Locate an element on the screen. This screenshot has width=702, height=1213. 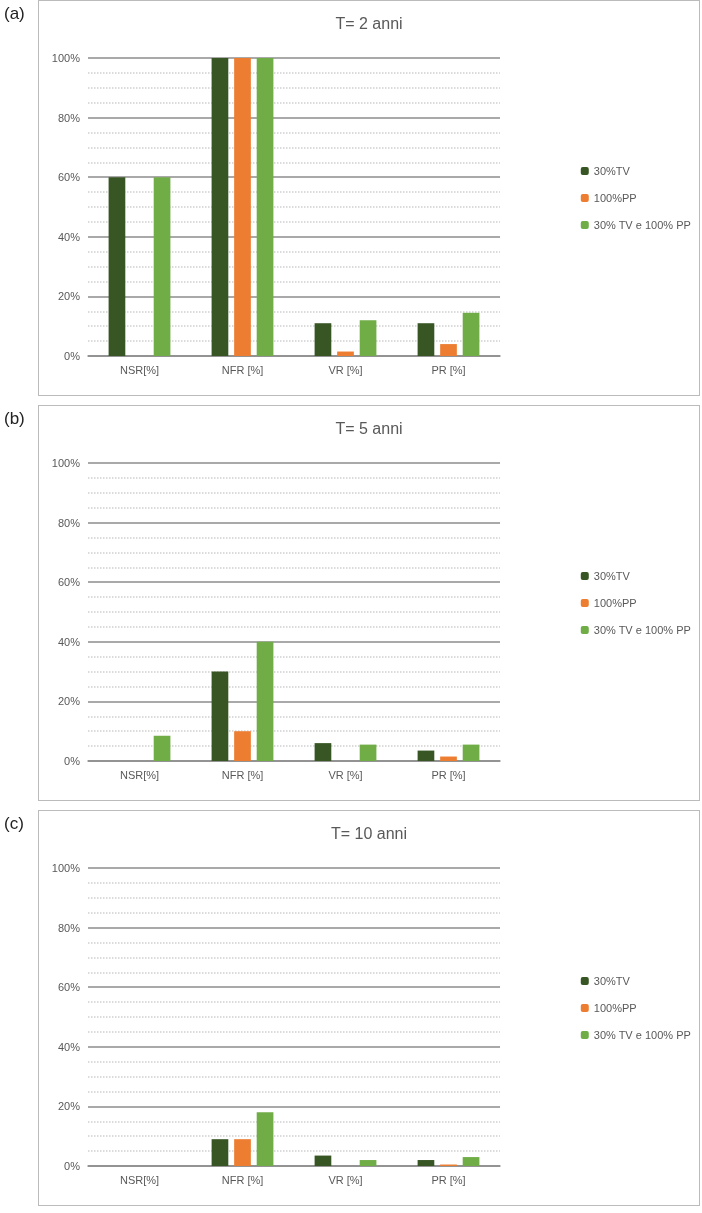
text: (b) is located at coordinates (14, 419).